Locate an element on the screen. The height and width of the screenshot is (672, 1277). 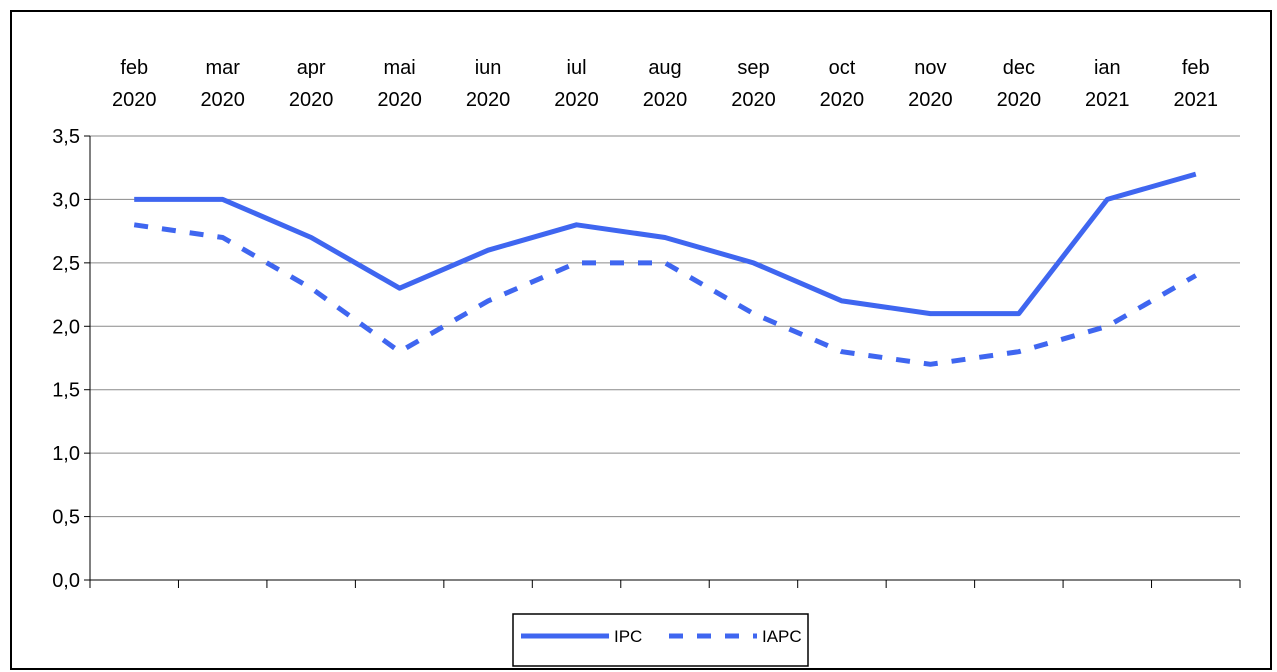
y-tick-label: 3,0 is located at coordinates (66, 200).